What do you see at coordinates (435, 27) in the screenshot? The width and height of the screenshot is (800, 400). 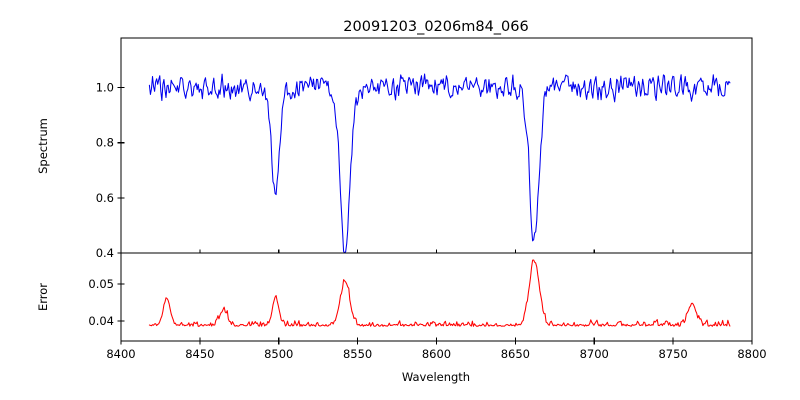 I see `page-title: 20091203_0206m84_066` at bounding box center [435, 27].